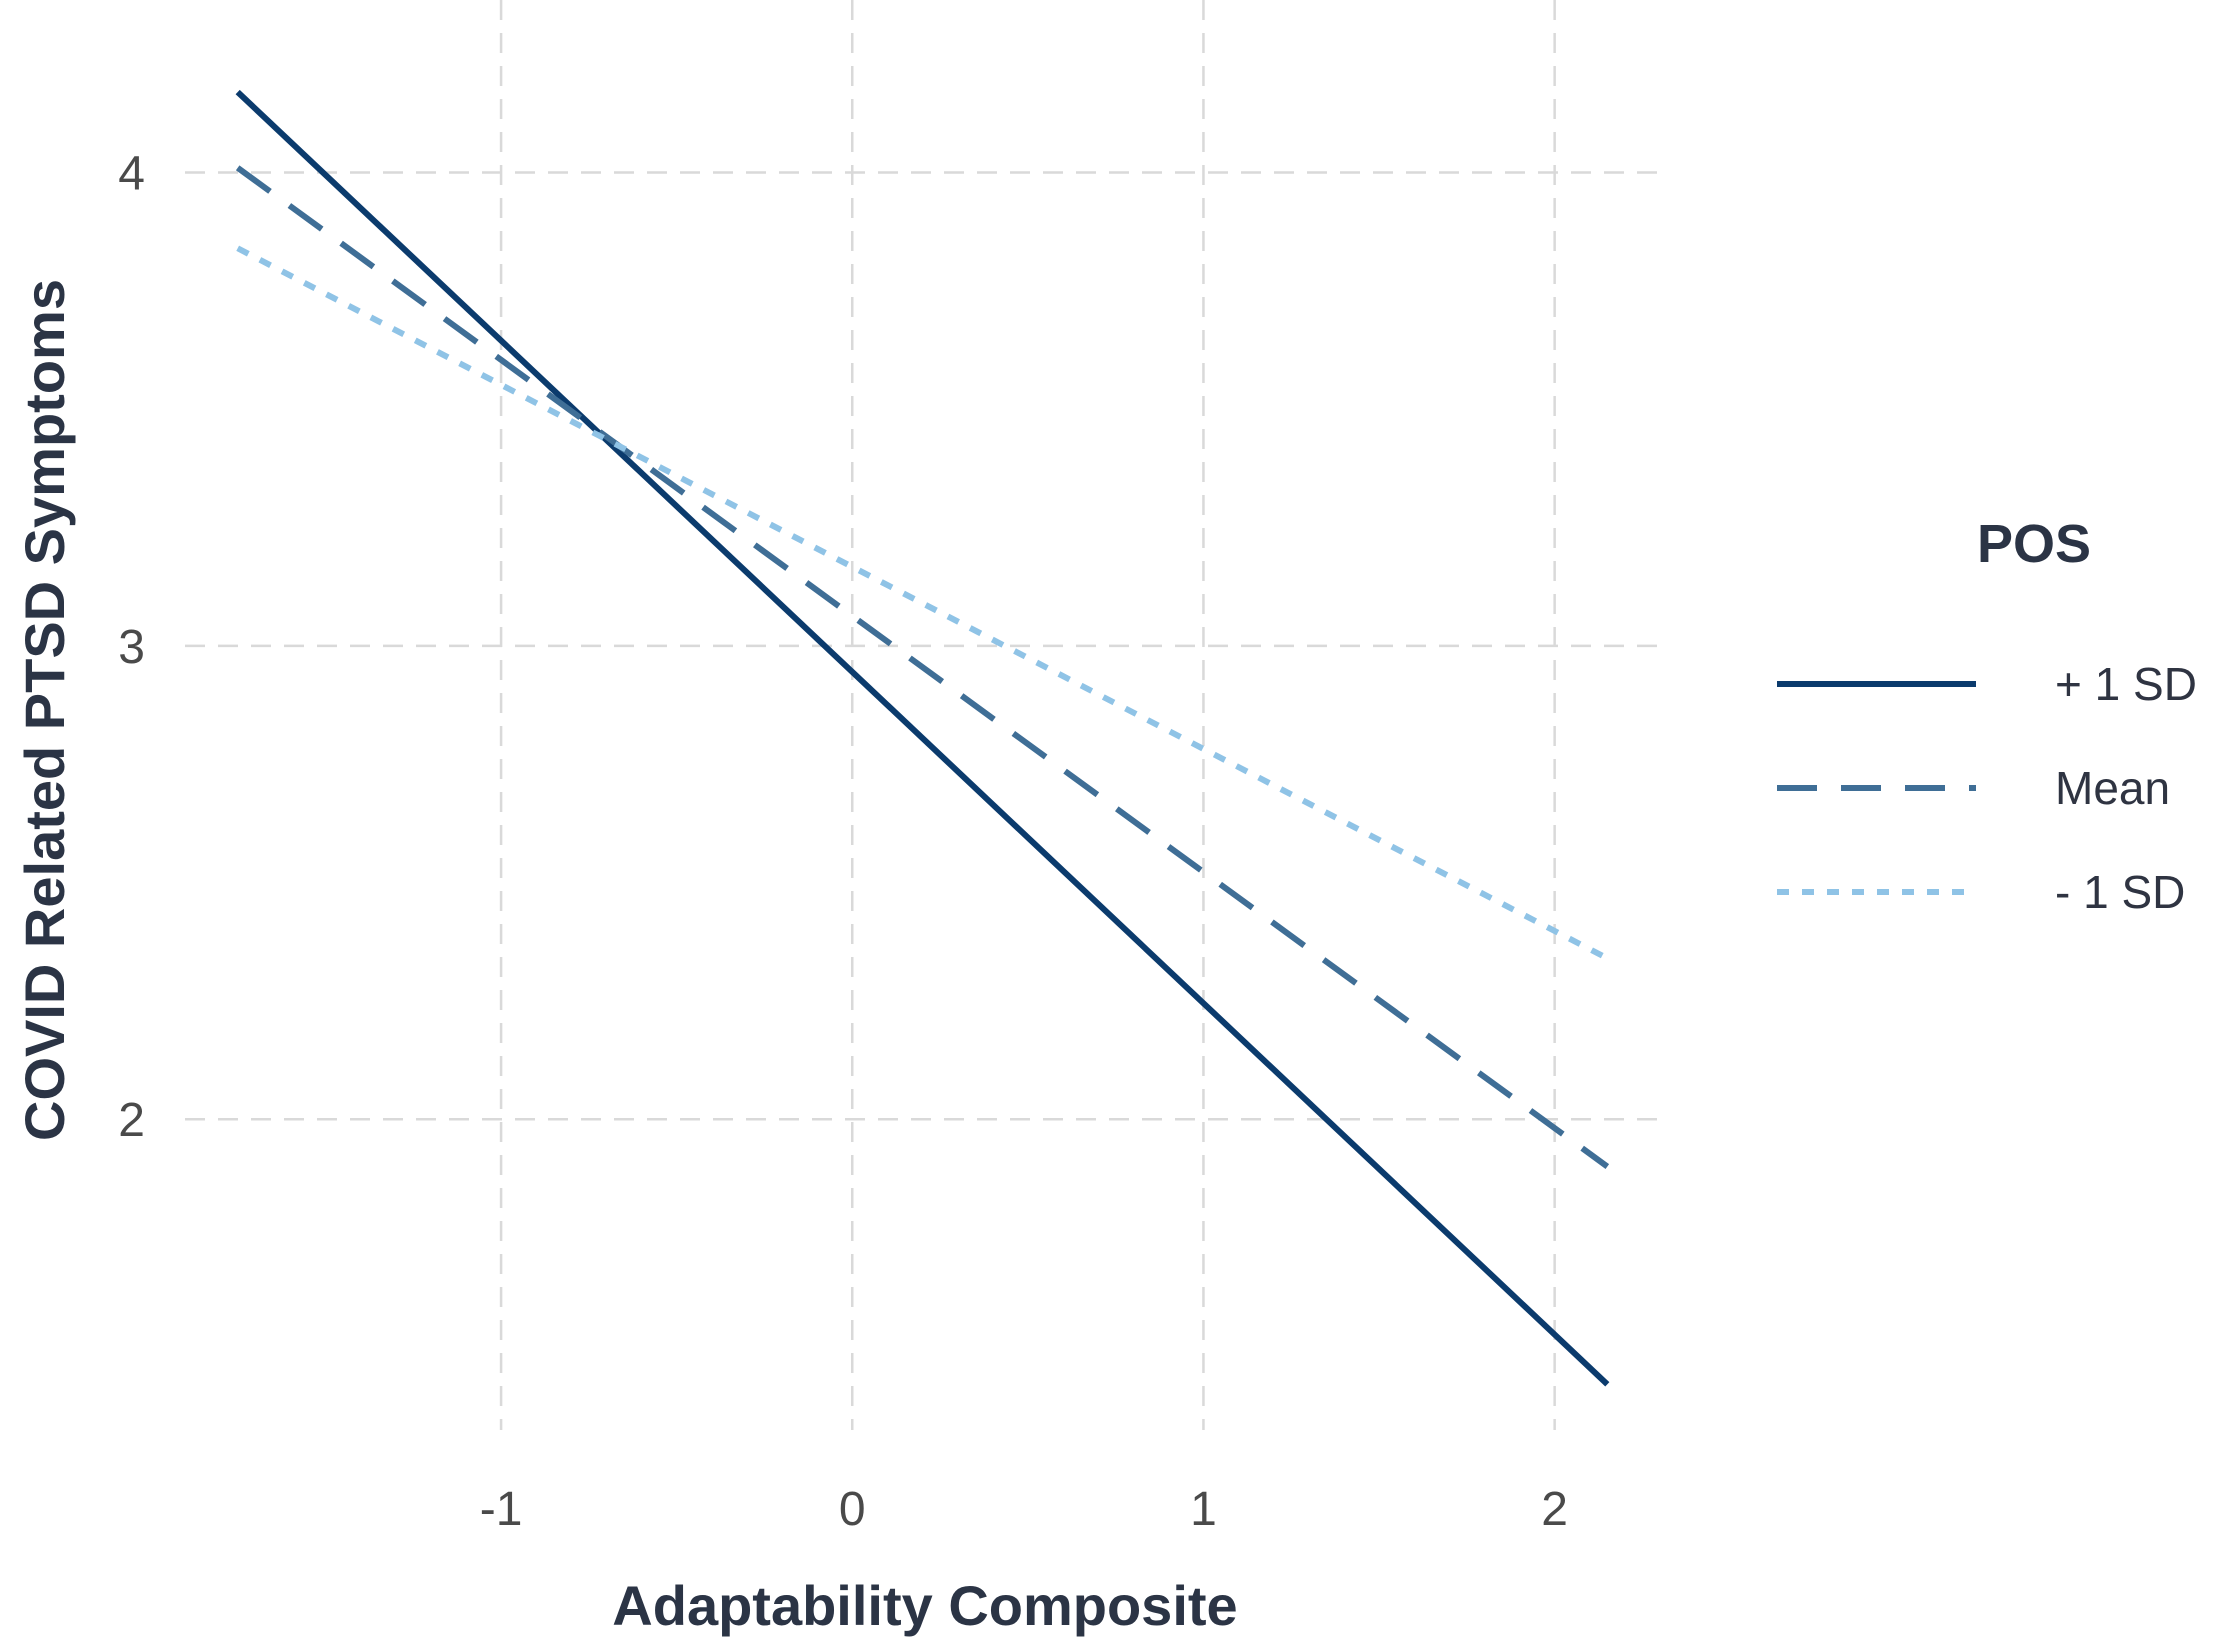  Describe the element at coordinates (2126, 684) in the screenshot. I see `legend-label-0: + 1 SD` at that location.